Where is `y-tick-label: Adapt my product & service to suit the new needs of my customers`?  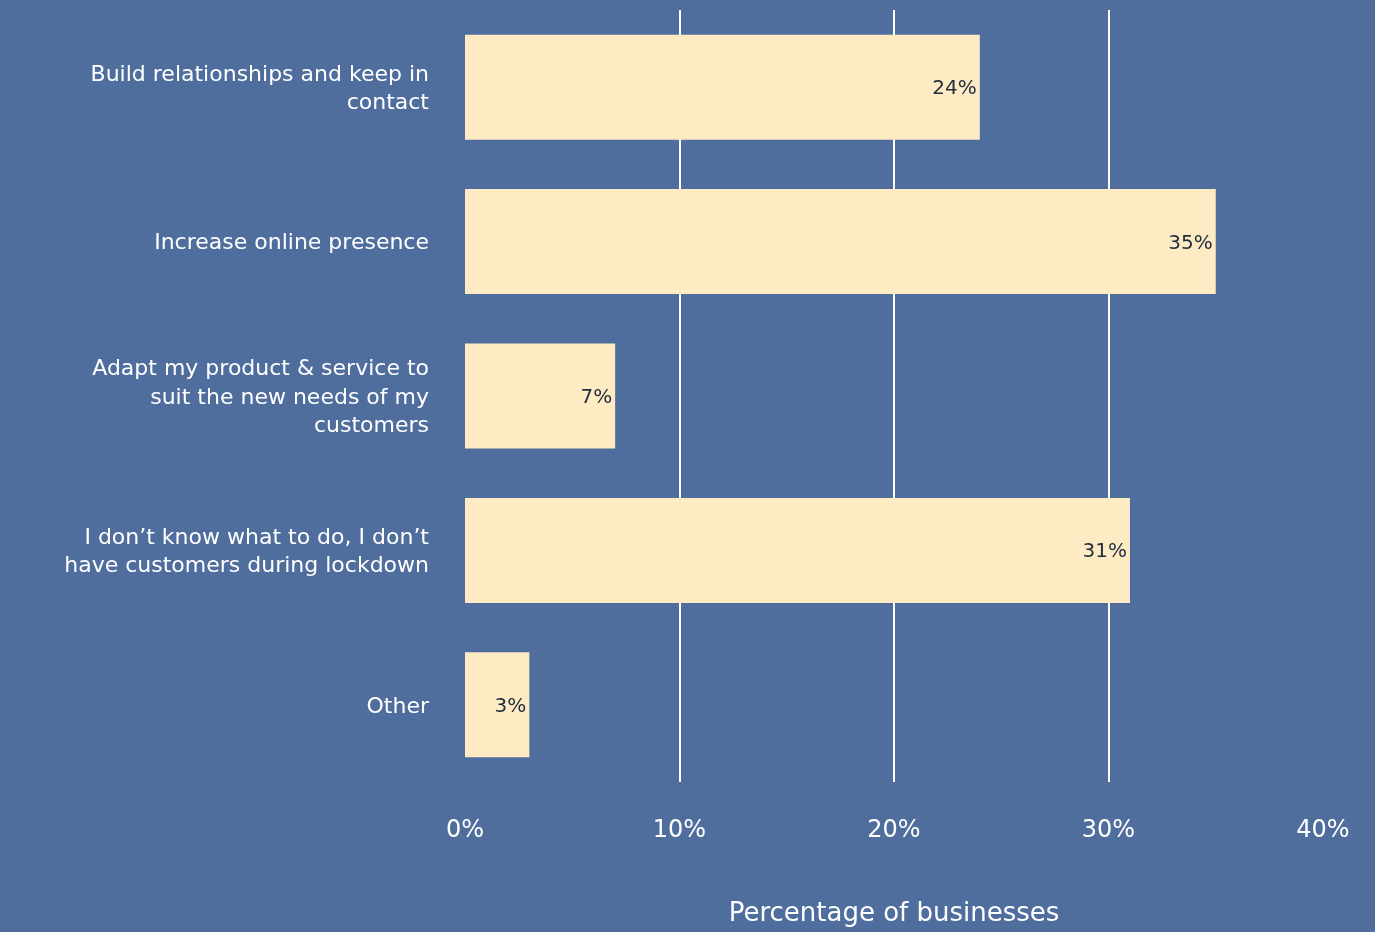 y-tick-label: Adapt my product & service to suit the new needs of my customers is located at coordinates (260, 396).